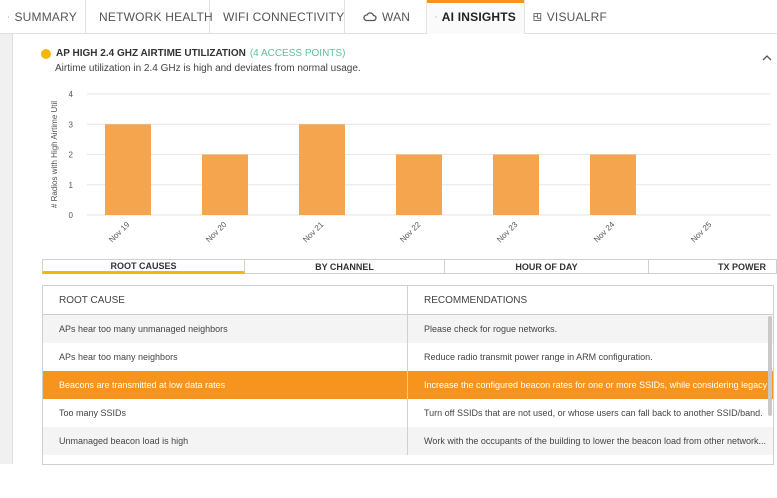  I want to click on recommendation-cell: Please check for rogue networks., so click(491, 329).